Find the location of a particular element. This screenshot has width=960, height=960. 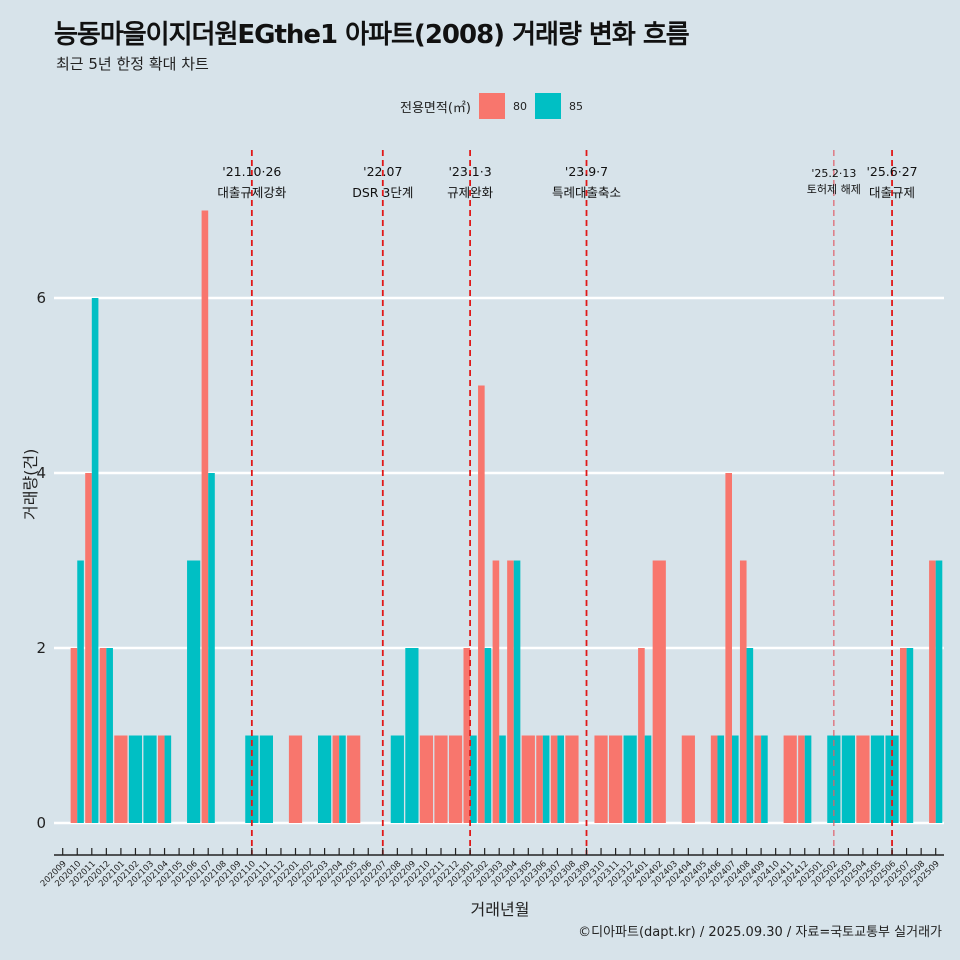

y-axis: 0 2 4 6 is located at coordinates (41, 560).